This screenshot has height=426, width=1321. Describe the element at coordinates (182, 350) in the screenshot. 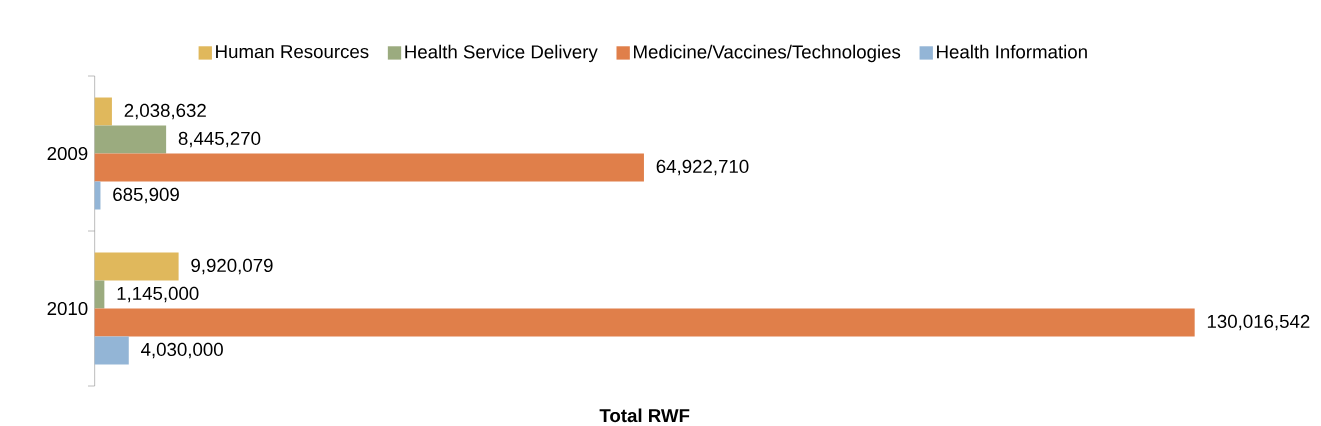

I see `data-label: 4,030,000` at that location.